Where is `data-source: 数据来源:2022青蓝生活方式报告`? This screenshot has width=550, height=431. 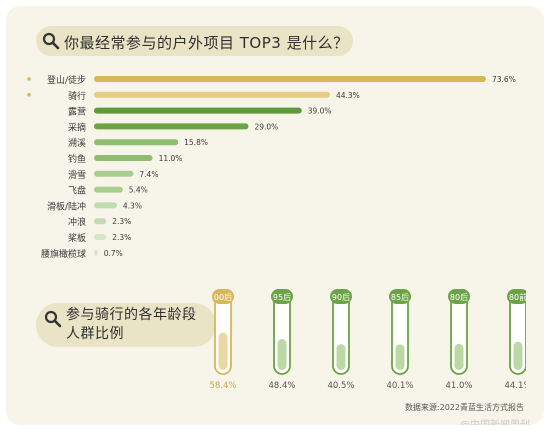
data-source: 数据来源:2022青蓝生活方式报告 is located at coordinates (464, 407).